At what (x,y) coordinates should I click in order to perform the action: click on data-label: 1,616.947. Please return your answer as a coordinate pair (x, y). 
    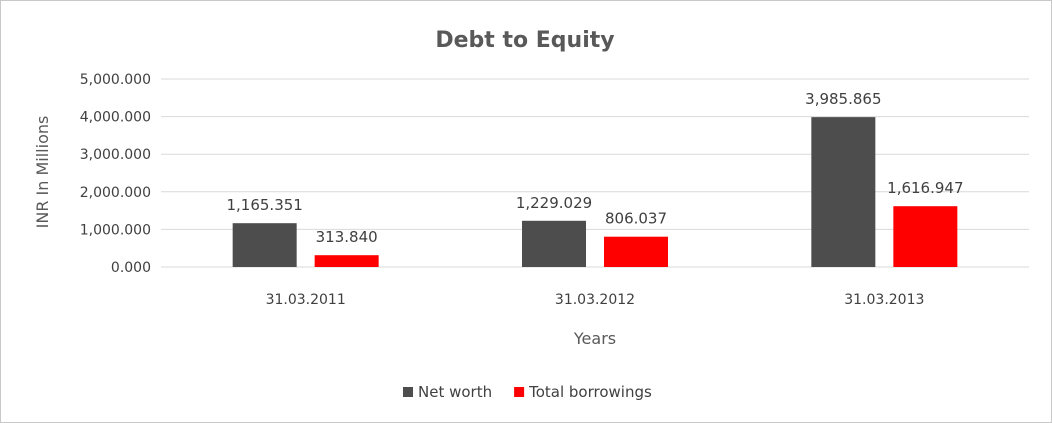
    Looking at the image, I should click on (925, 188).